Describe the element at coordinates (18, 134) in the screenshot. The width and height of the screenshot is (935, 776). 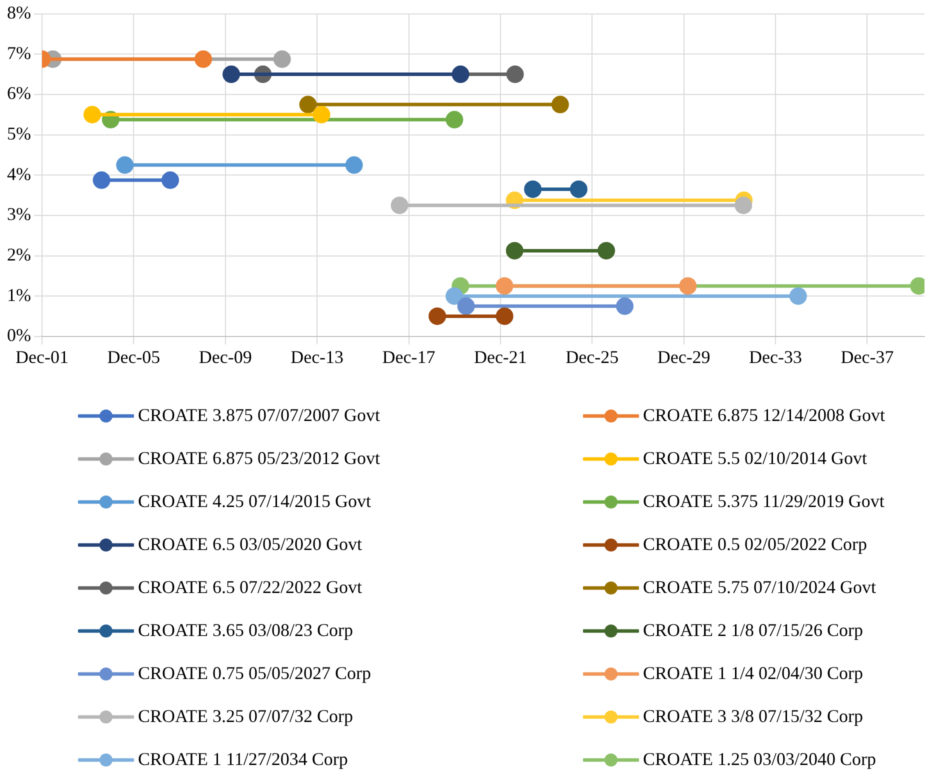
I see `y-tick-label: 5%` at that location.